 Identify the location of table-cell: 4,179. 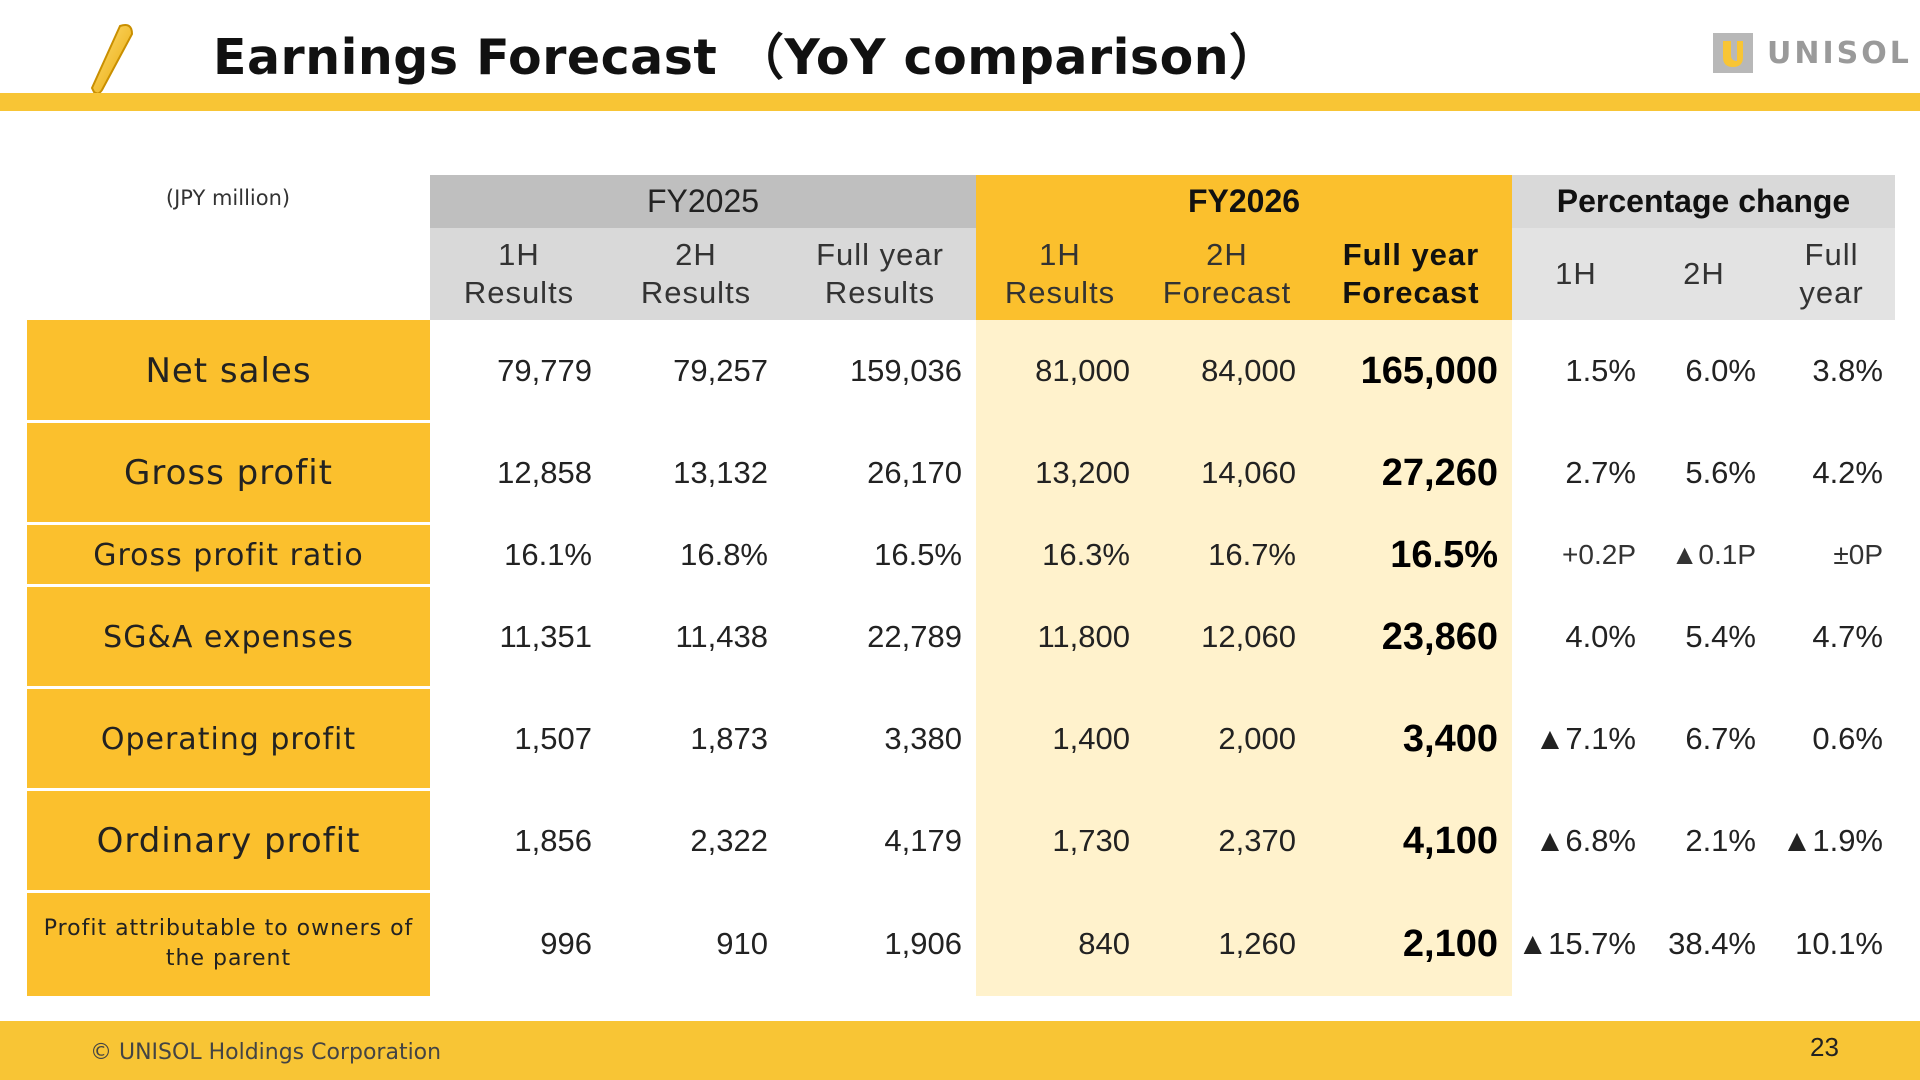
(923, 840).